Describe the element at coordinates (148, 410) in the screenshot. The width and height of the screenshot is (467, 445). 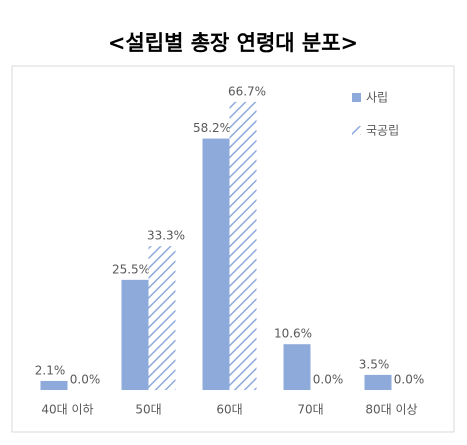
I see `x-tick-label: 50대` at that location.